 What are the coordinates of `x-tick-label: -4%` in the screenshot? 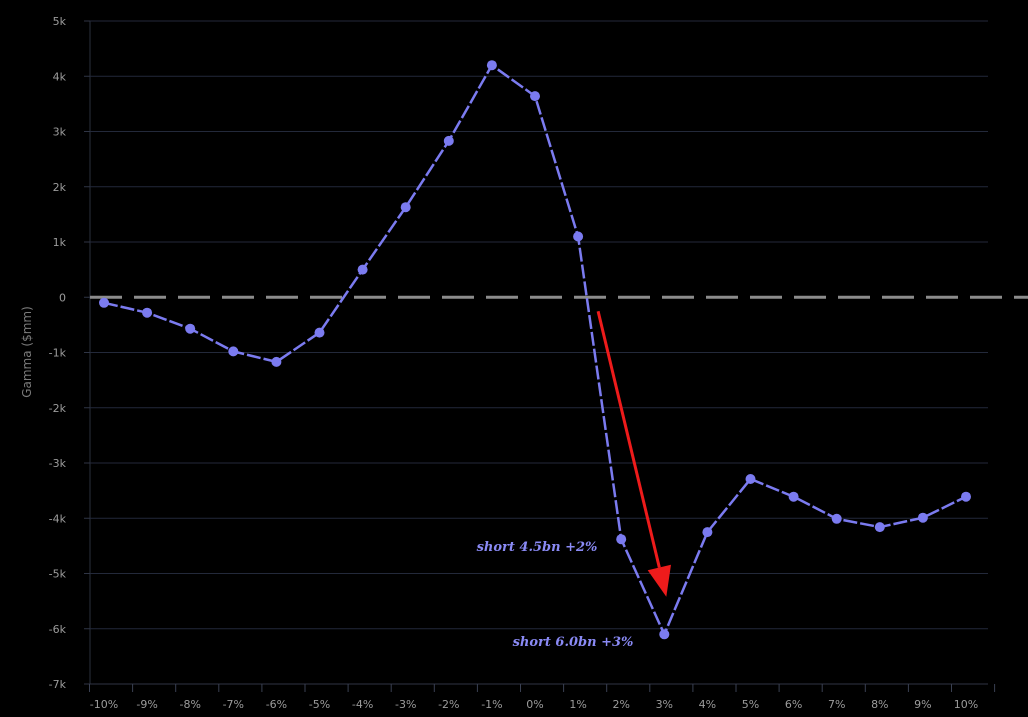 It's located at (362, 704).